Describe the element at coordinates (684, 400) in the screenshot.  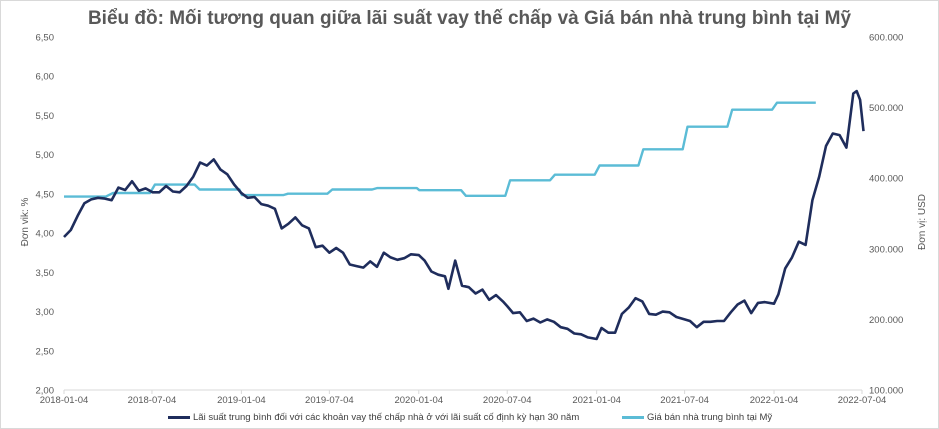
I see `x-tick-label: 2021-07-04` at that location.